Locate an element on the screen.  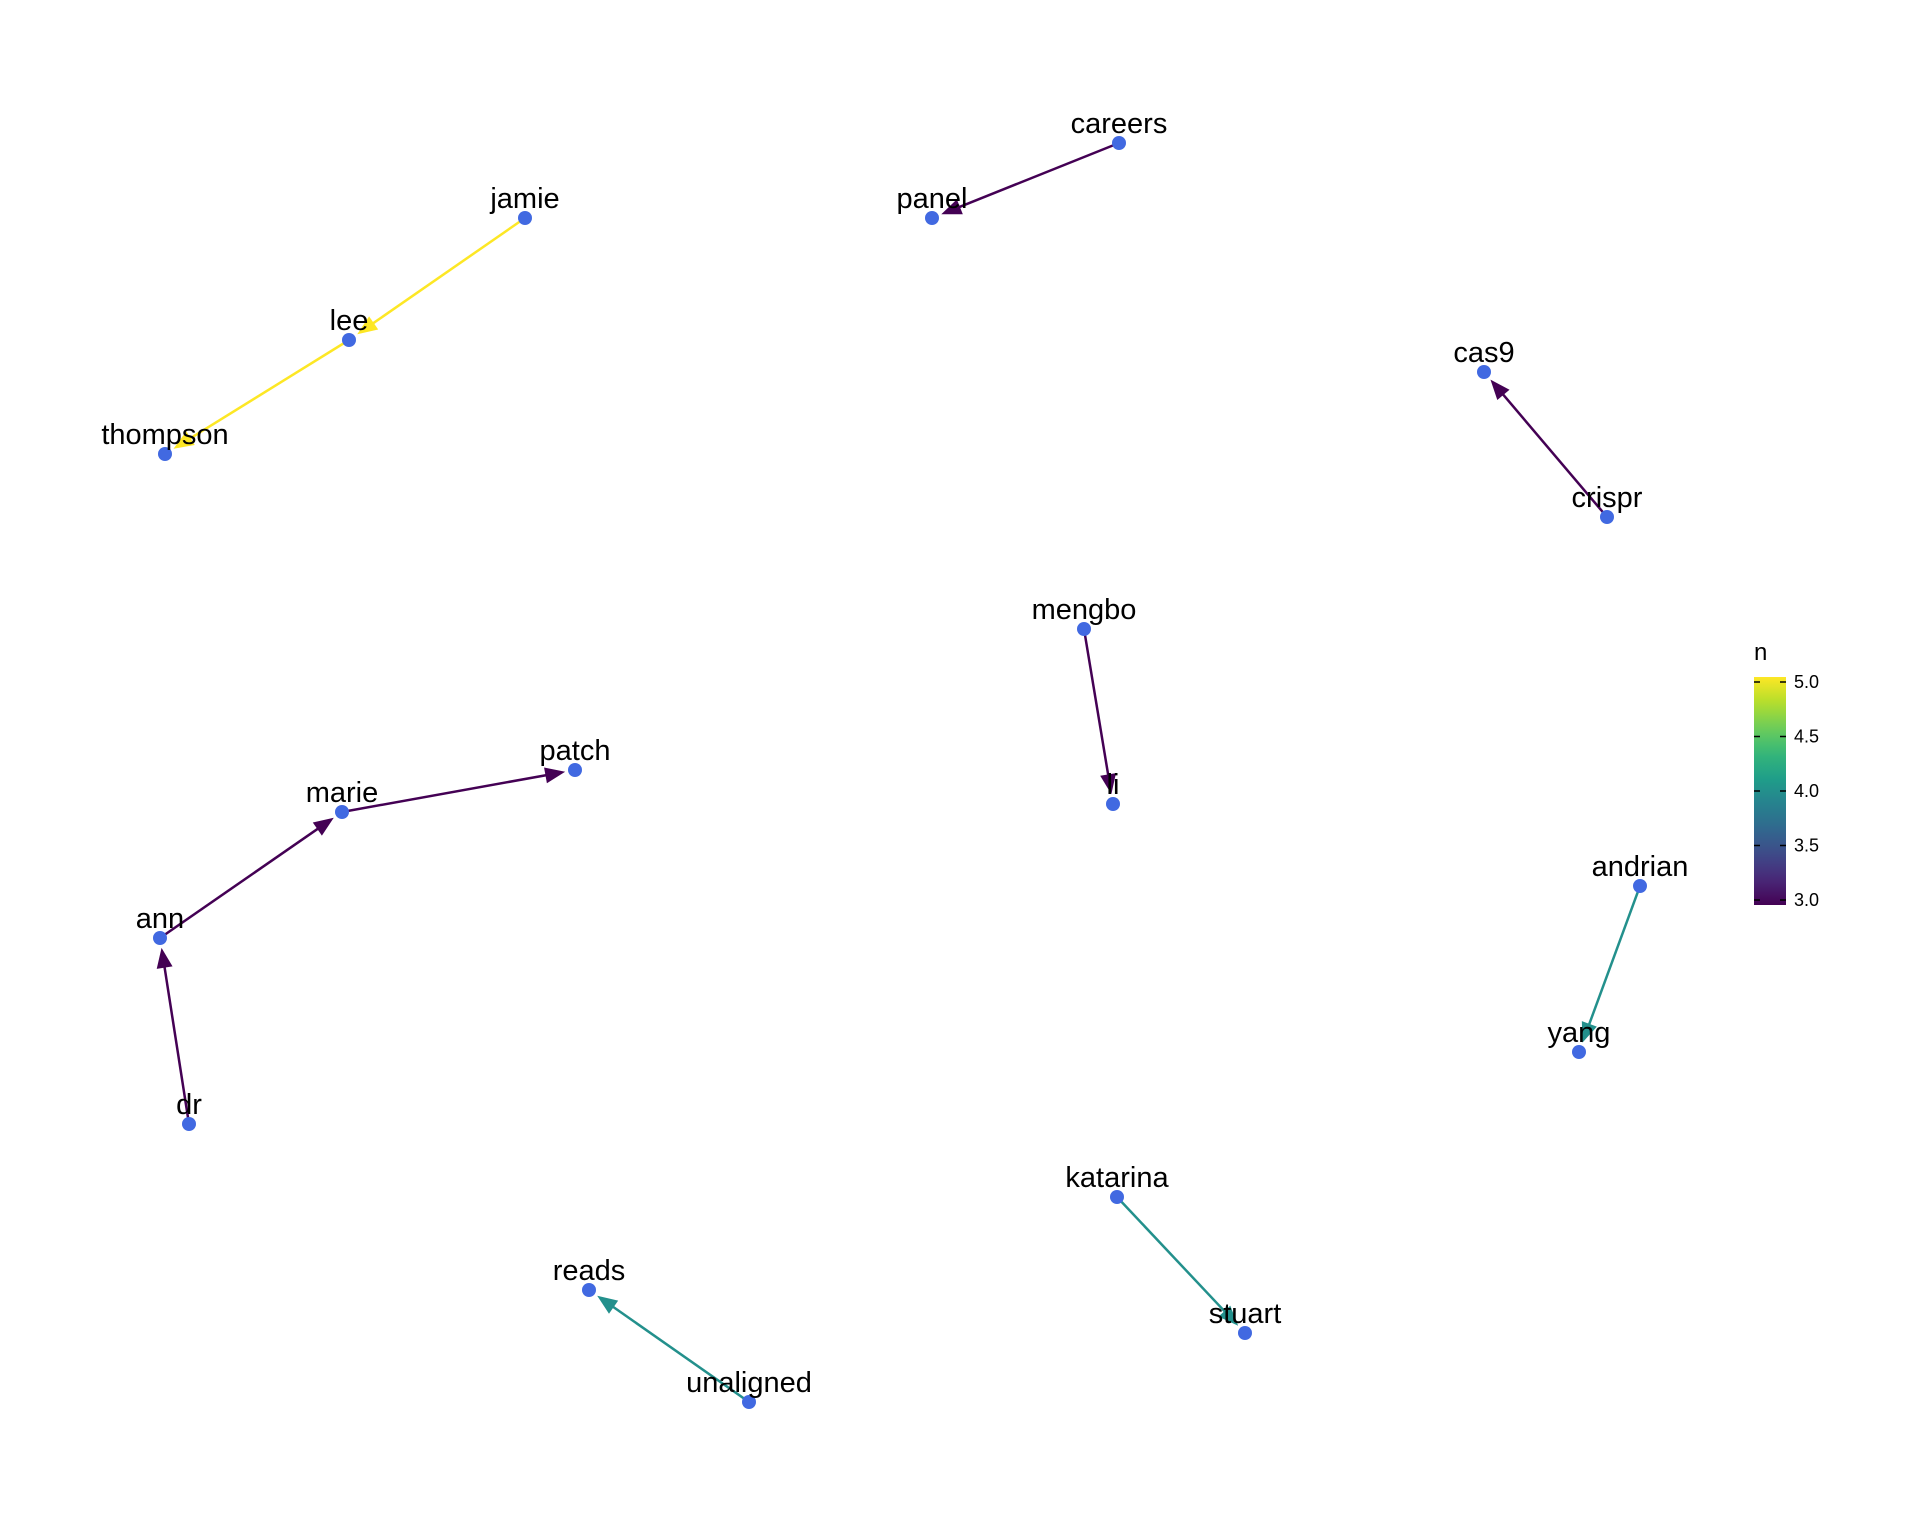
legend-tick: 4.0 is located at coordinates (1786, 791).